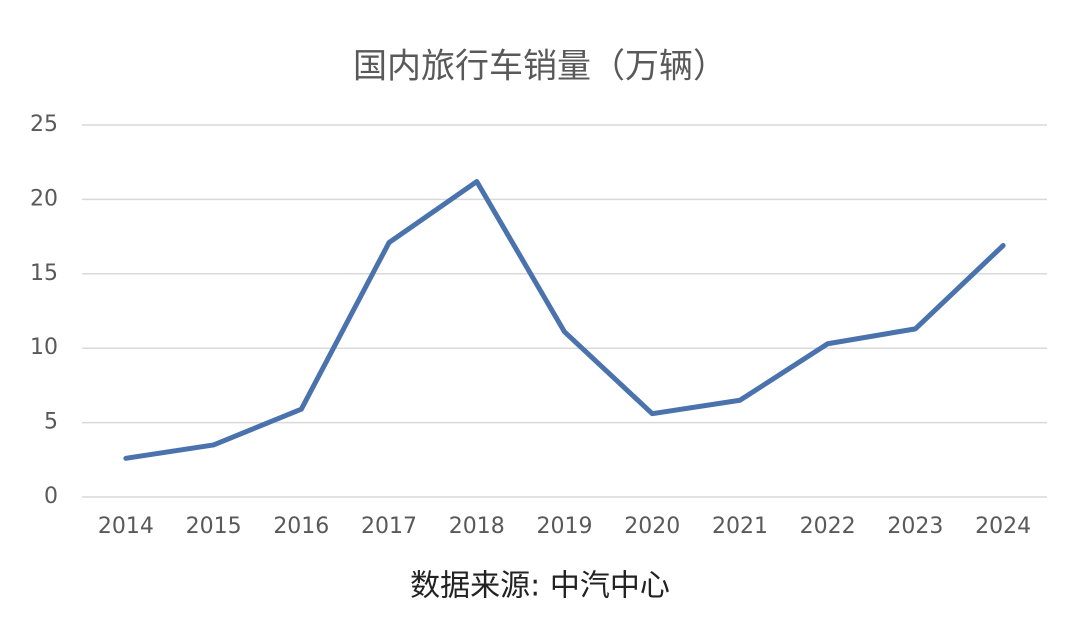  I want to click on y-tick-label: 10, so click(44, 347).